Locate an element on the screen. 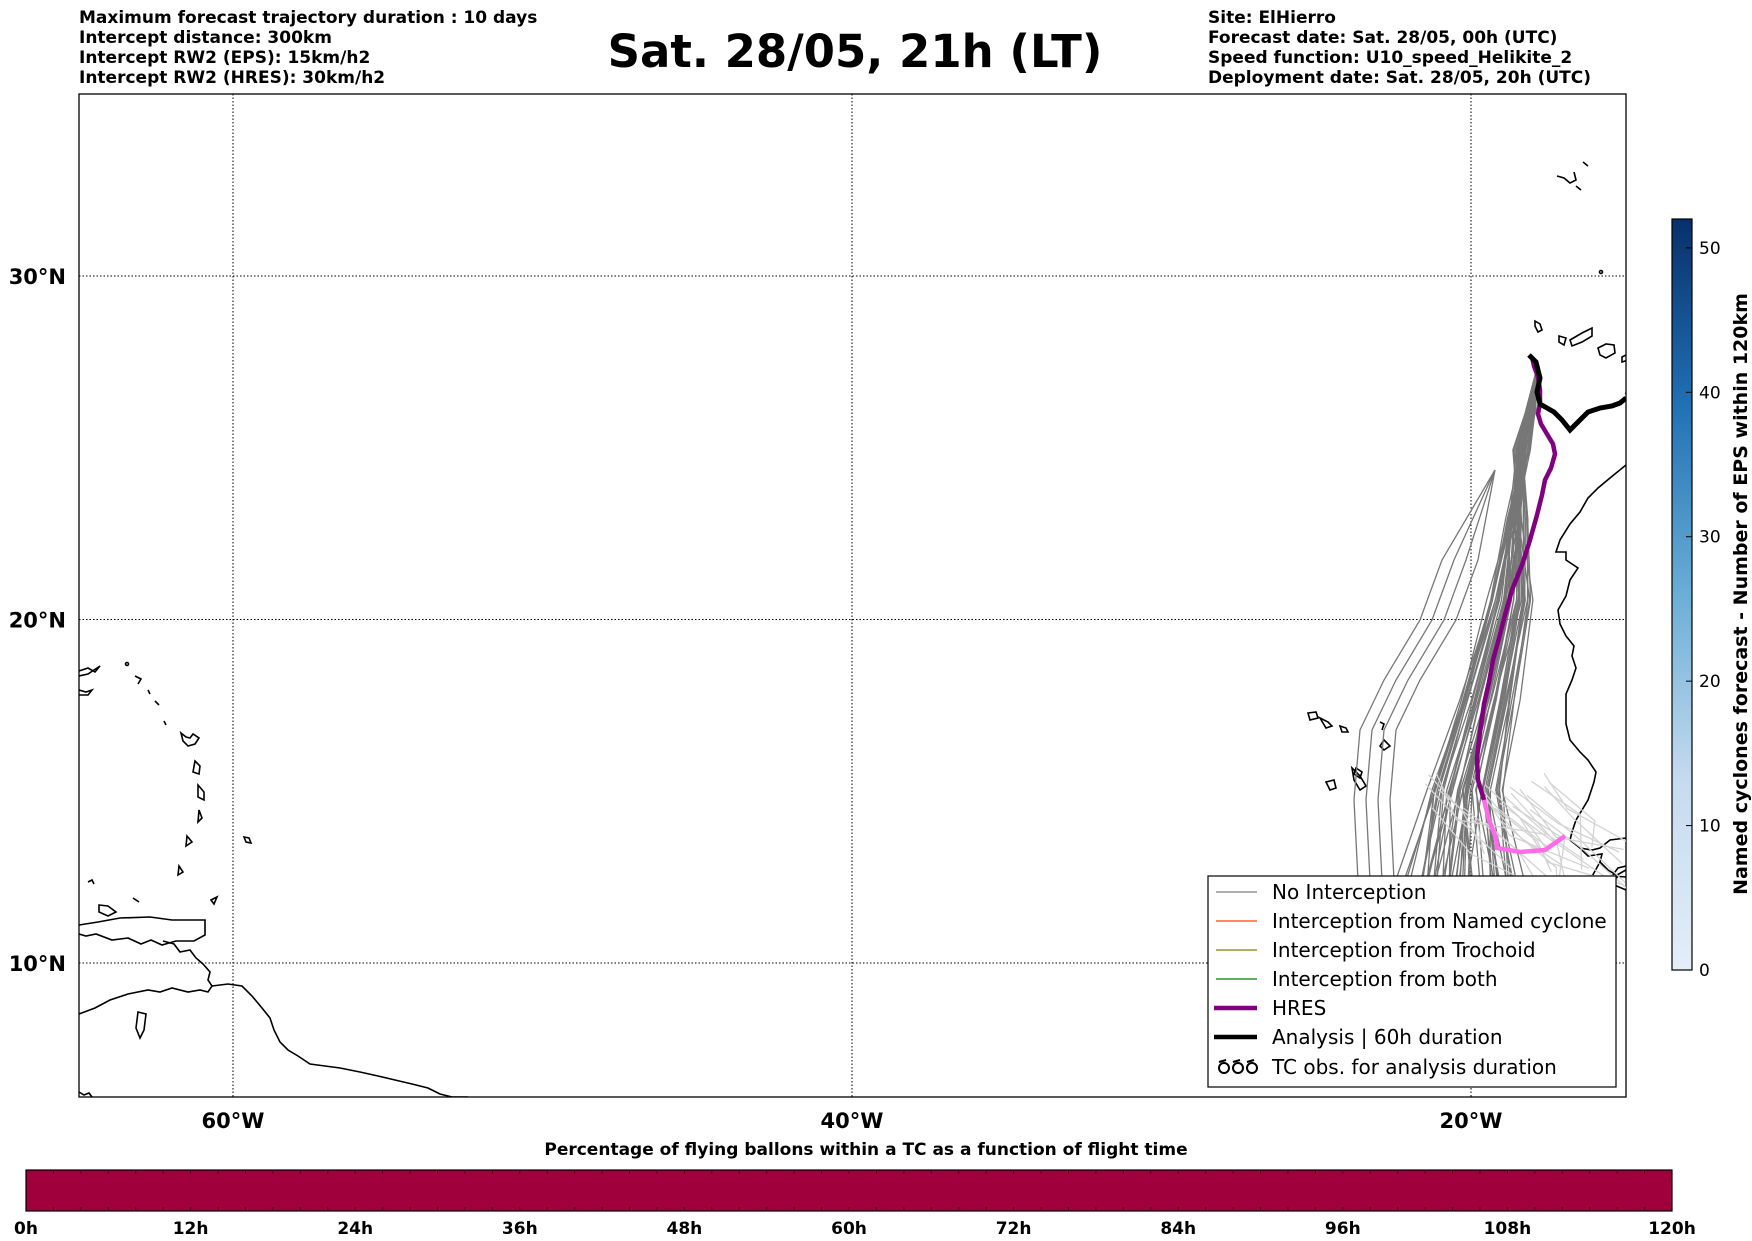 This screenshot has height=1241, width=1752. coast-dominica is located at coordinates (196, 767).